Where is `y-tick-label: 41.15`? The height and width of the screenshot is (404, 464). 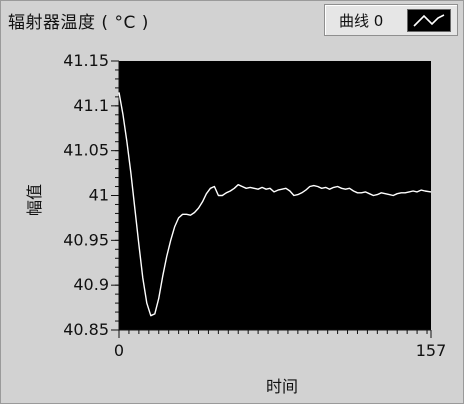 y-tick-label: 41.15 is located at coordinates (86, 60).